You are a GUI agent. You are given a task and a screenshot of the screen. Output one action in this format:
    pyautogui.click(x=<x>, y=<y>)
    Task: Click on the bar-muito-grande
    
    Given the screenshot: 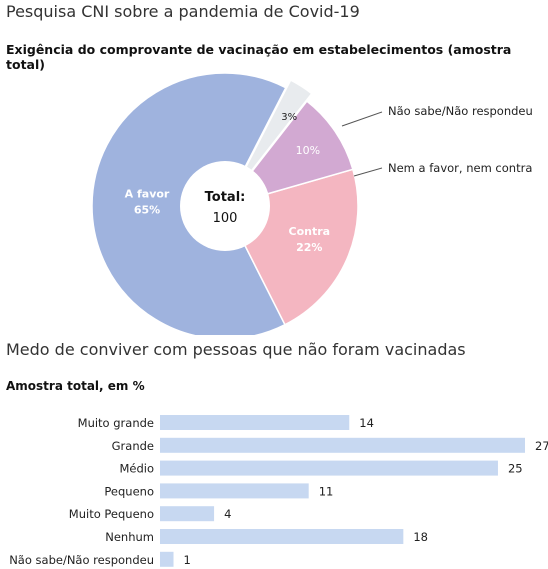 What is the action you would take?
    pyautogui.click(x=255, y=422)
    